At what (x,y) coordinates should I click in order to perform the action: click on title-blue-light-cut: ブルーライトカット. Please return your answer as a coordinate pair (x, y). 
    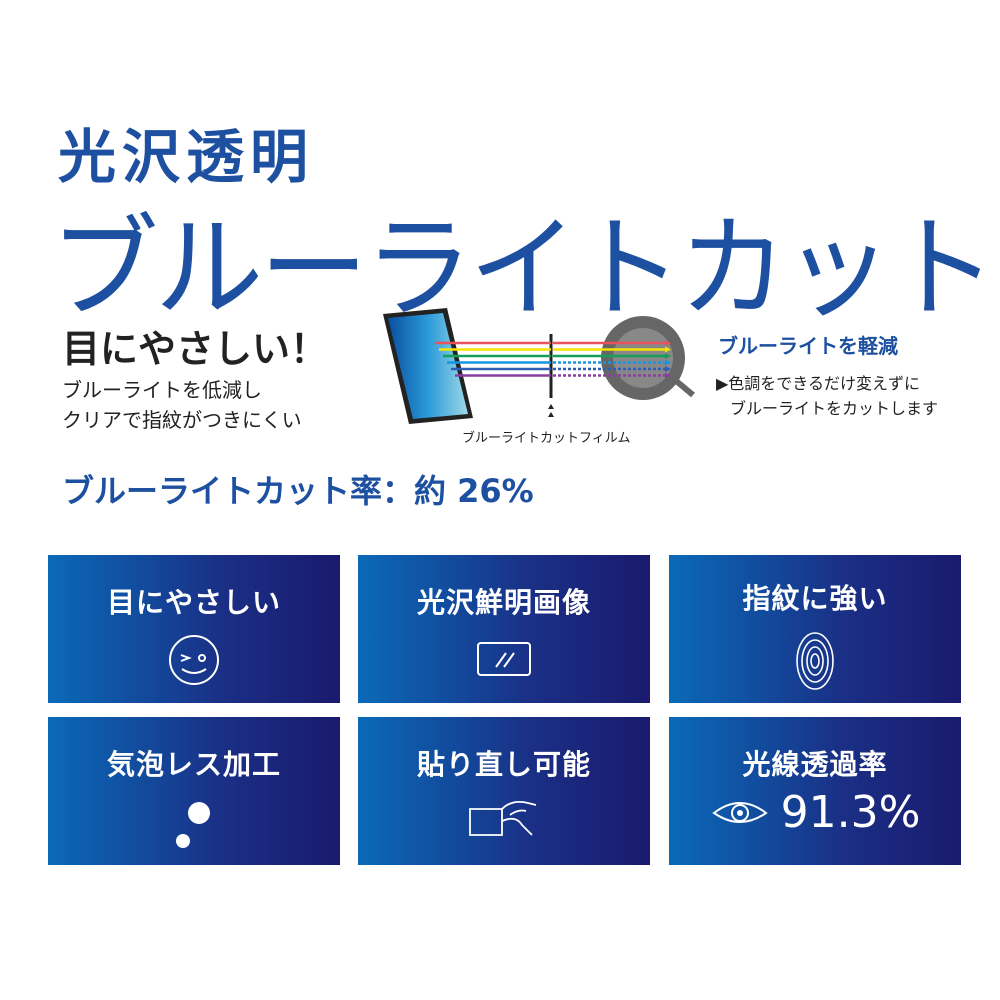
    Looking at the image, I should click on (523, 269).